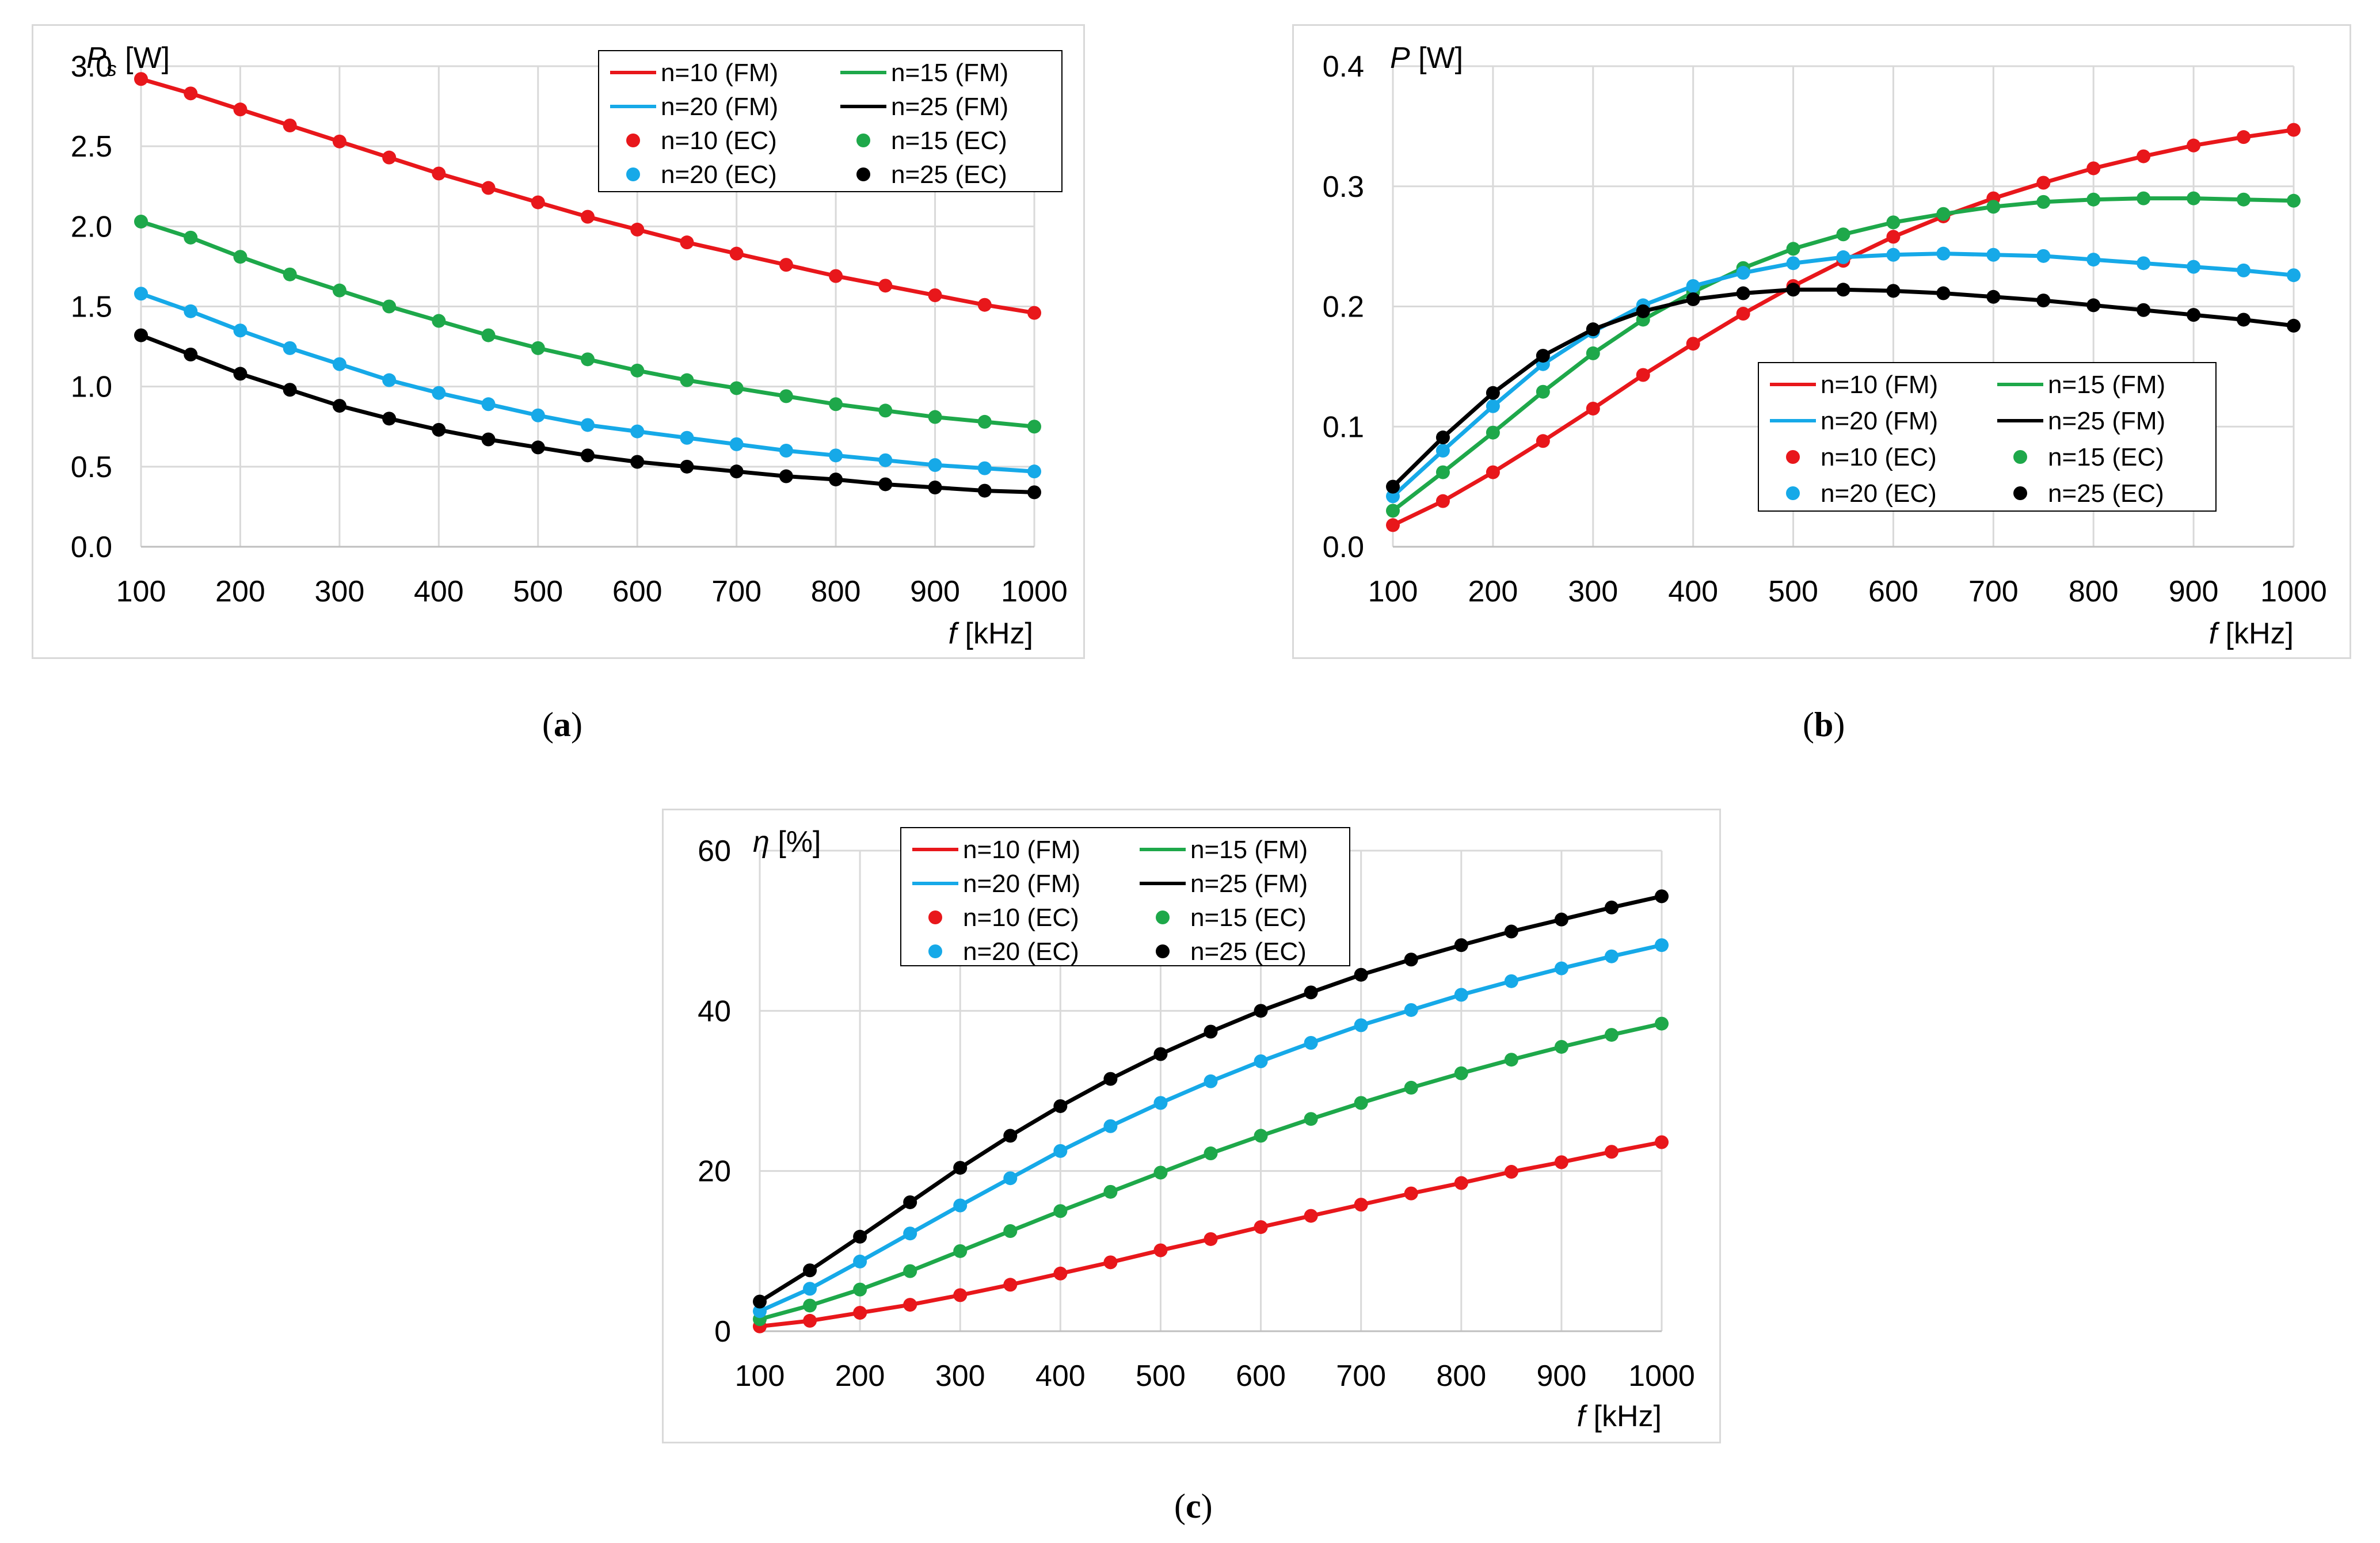 This screenshot has width=2380, height=1543. I want to click on y-tick-label: 0, so click(722, 1331).